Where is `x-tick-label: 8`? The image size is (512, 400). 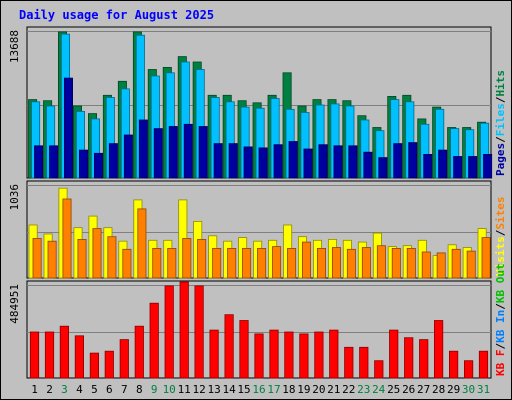 x-tick-label: 8 is located at coordinates (139, 389).